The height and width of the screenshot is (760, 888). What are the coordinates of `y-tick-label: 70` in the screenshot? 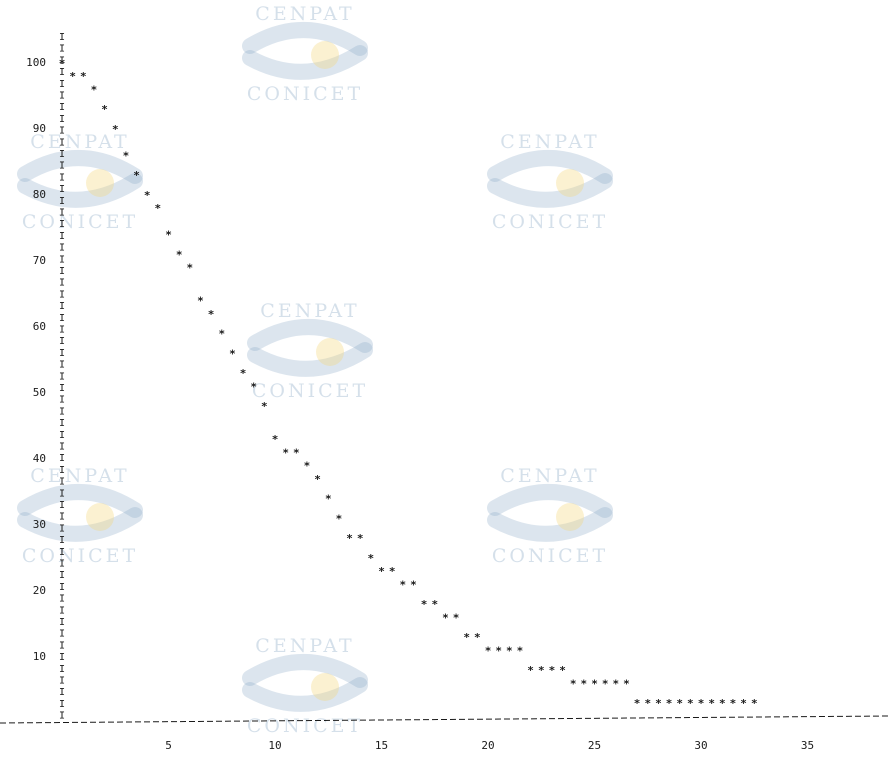 It's located at (39, 260).